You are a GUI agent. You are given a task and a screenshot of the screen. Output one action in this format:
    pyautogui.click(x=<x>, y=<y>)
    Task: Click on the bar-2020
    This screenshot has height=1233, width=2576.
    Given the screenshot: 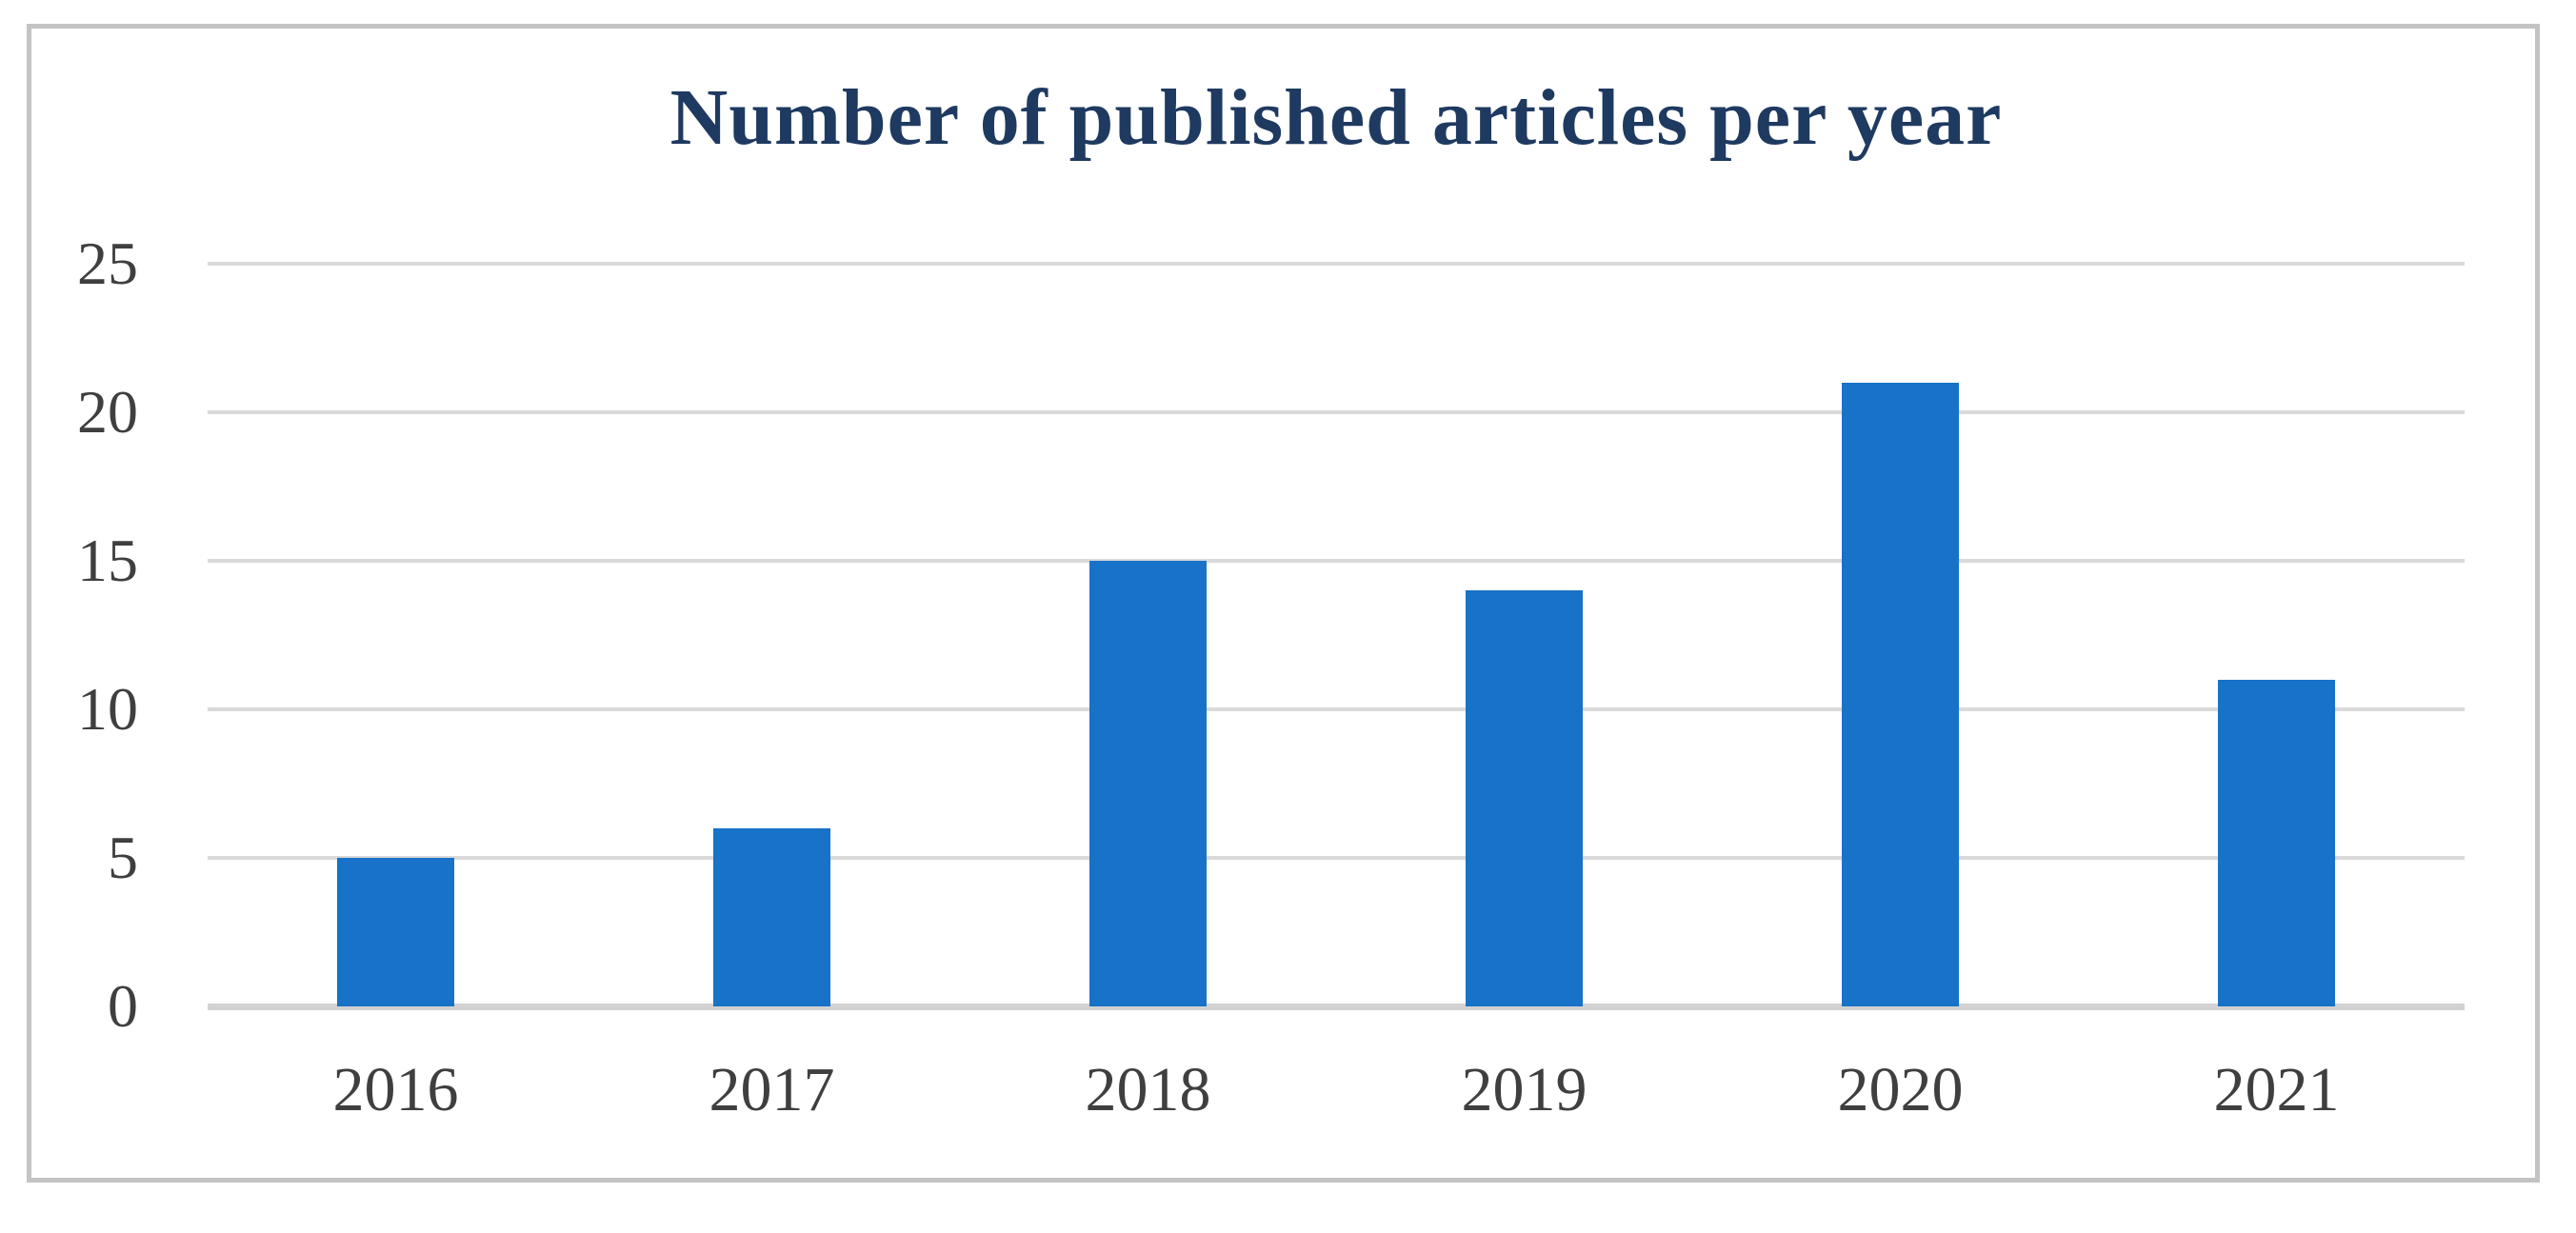 What is the action you would take?
    pyautogui.click(x=1900, y=694)
    